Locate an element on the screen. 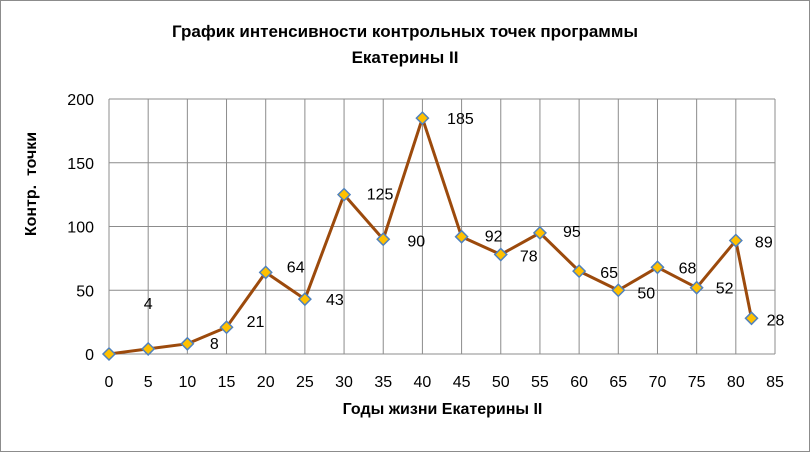 This screenshot has height=452, width=810. x-tick-label: 20 is located at coordinates (266, 382).